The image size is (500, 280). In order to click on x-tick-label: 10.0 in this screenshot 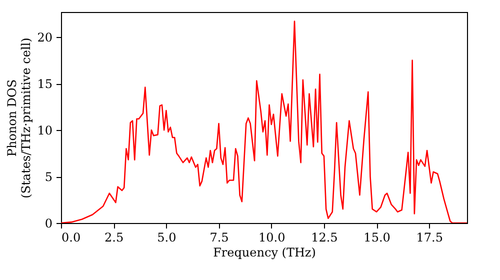, I will do `click(272, 237)`.